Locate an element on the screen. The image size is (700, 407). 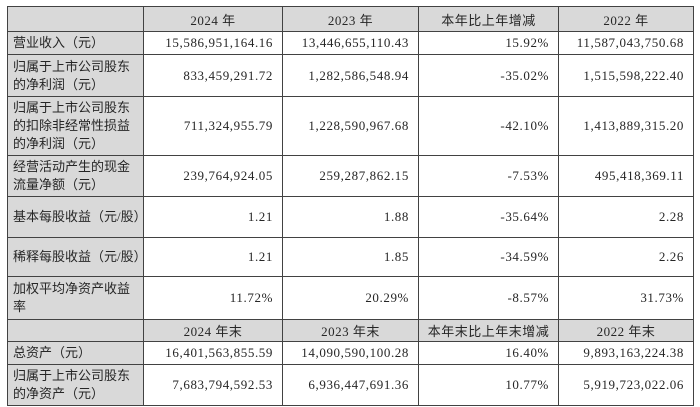
row-label: 归属于上市公司股东的净资产（元） is located at coordinates (75, 385).